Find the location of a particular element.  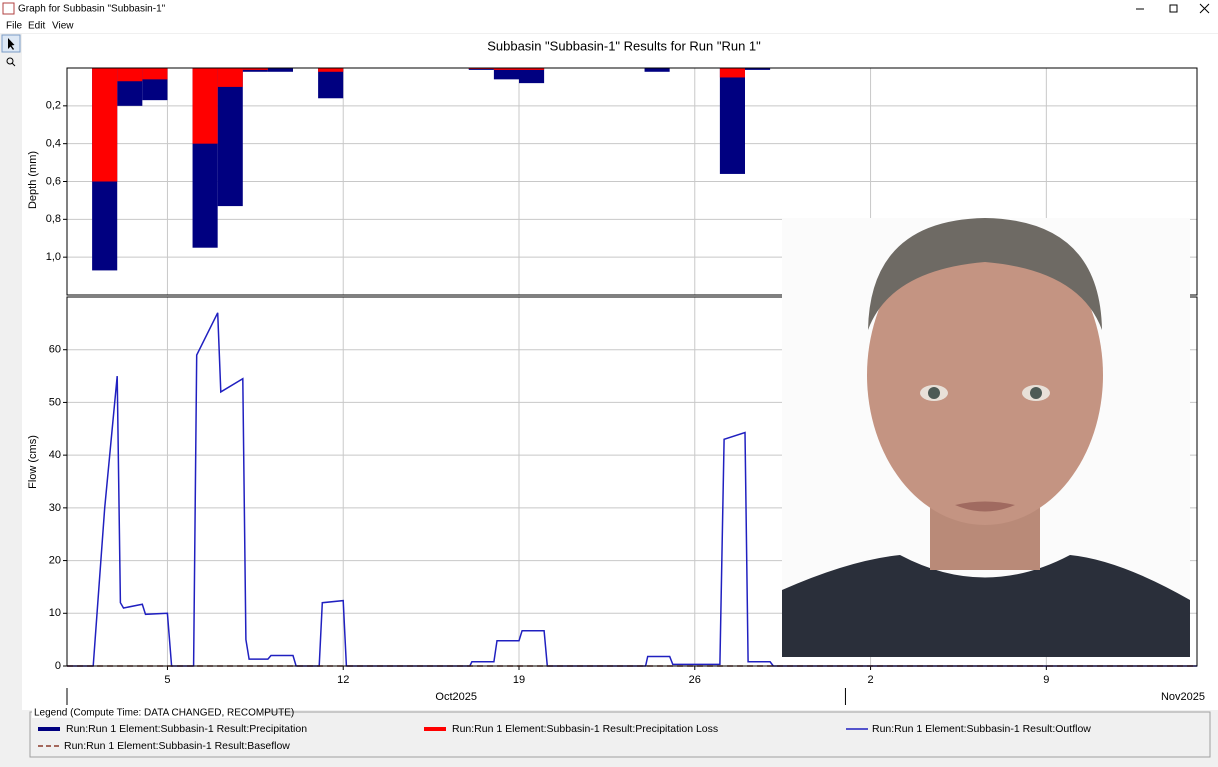

zoom-tool is located at coordinates (10, 61).